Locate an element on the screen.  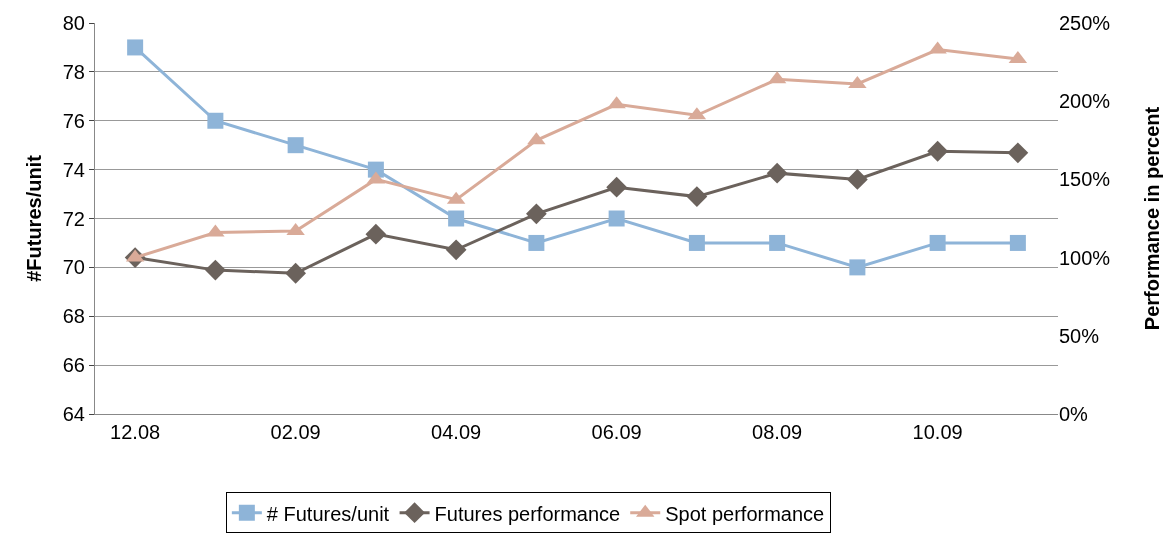
y2-axis-title: Performance in percent is located at coordinates (1151, 218).